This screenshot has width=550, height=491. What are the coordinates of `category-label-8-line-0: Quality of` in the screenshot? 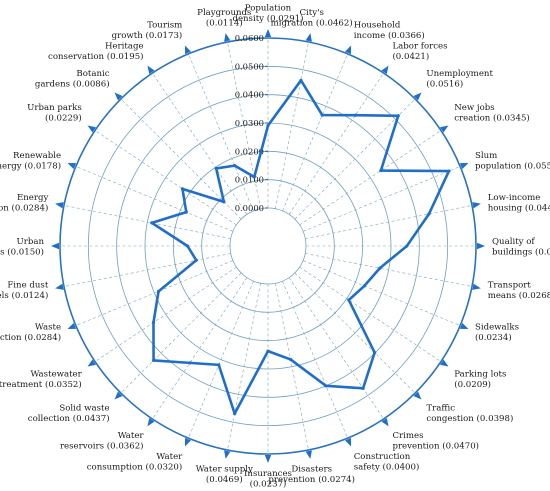 It's located at (513, 242).